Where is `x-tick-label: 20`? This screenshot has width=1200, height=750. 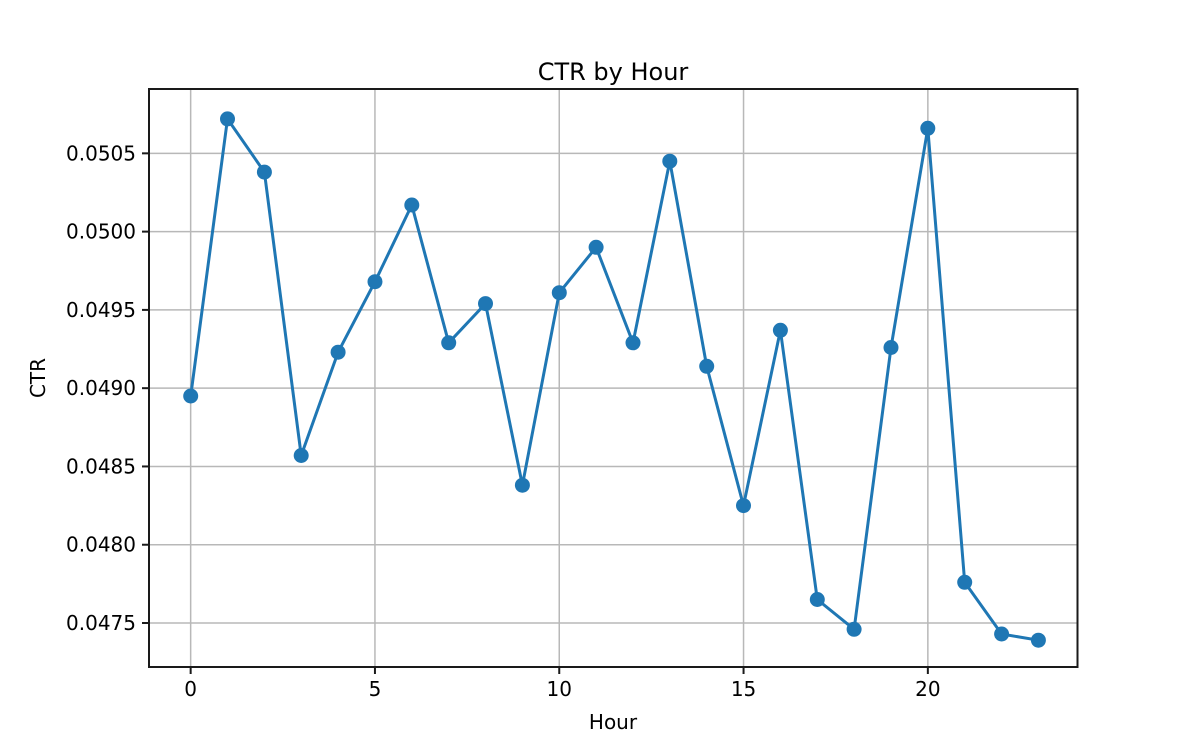 x-tick-label: 20 is located at coordinates (927, 689).